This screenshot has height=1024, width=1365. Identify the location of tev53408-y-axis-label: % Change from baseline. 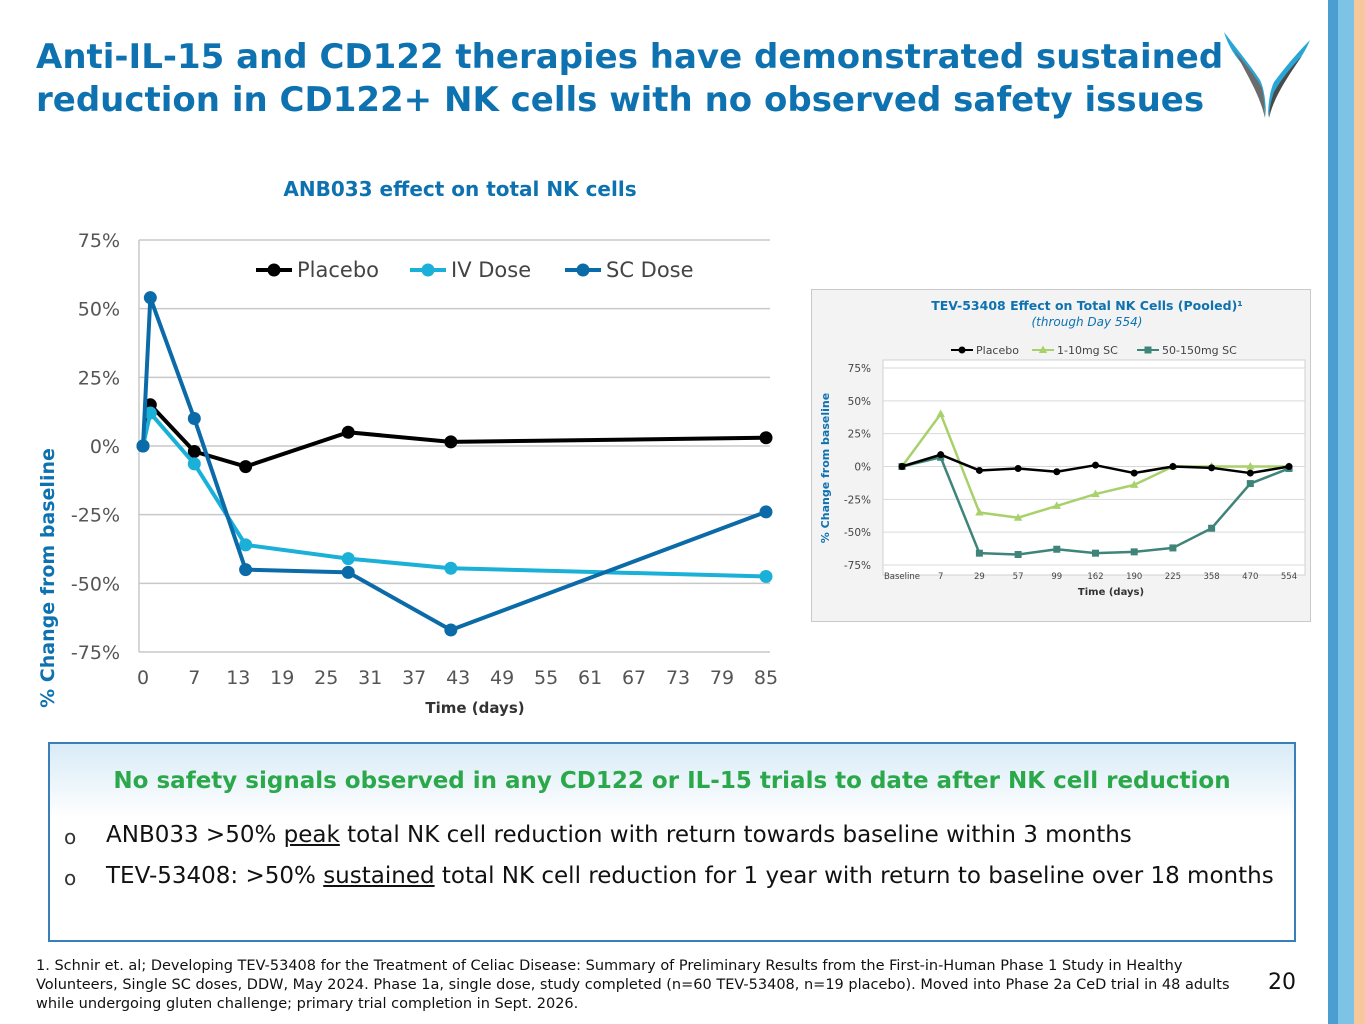
(825, 468).